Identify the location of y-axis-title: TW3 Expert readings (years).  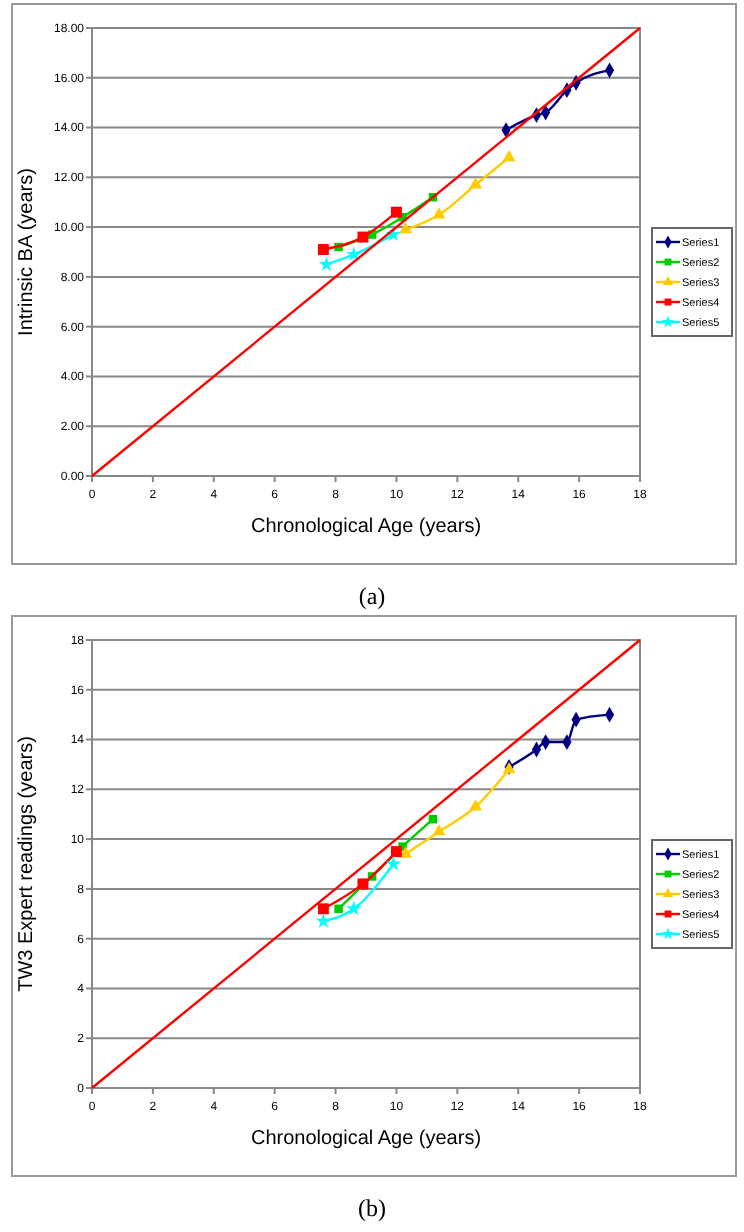
(27, 864).